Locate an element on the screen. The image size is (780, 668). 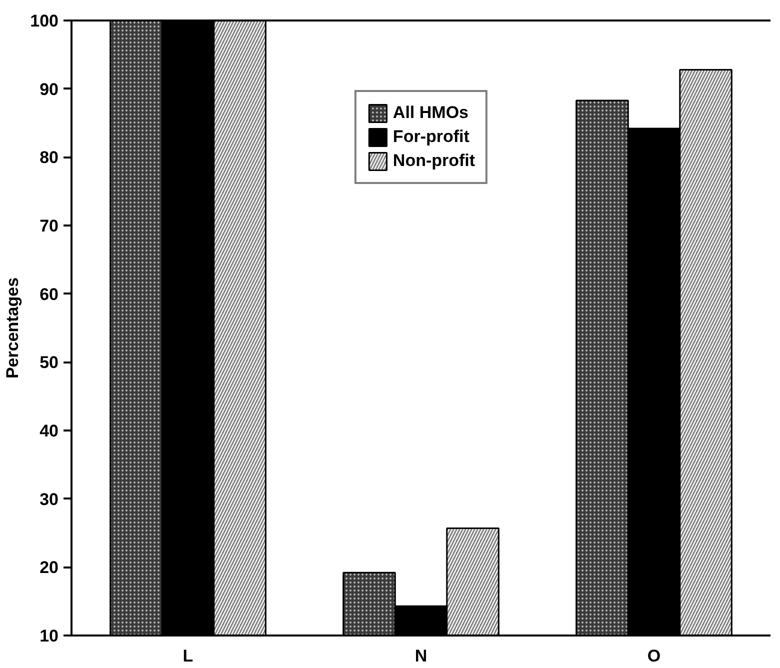
y-tick-label: 40 is located at coordinates (49, 431).